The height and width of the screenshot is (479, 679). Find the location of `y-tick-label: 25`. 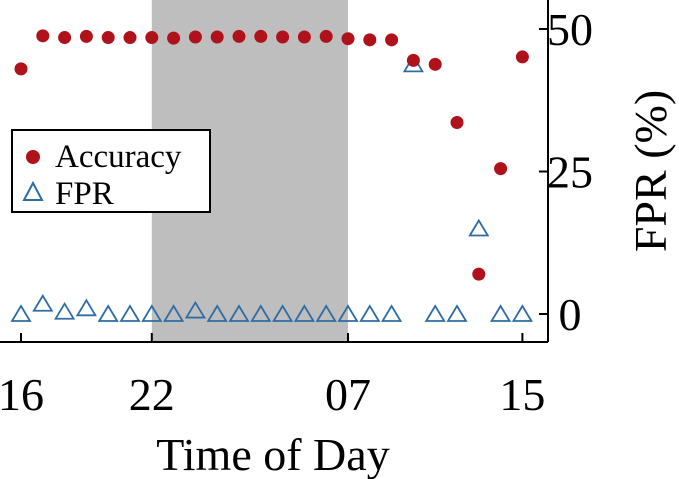

y-tick-label: 25 is located at coordinates (570, 172).